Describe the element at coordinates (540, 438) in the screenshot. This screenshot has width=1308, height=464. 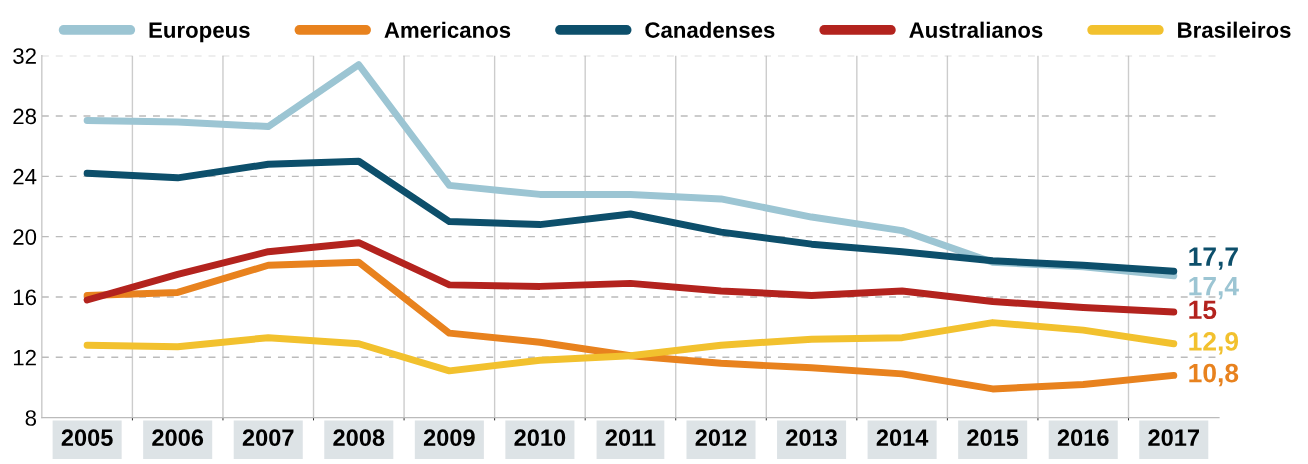
I see `x-tick-label: 2010` at that location.